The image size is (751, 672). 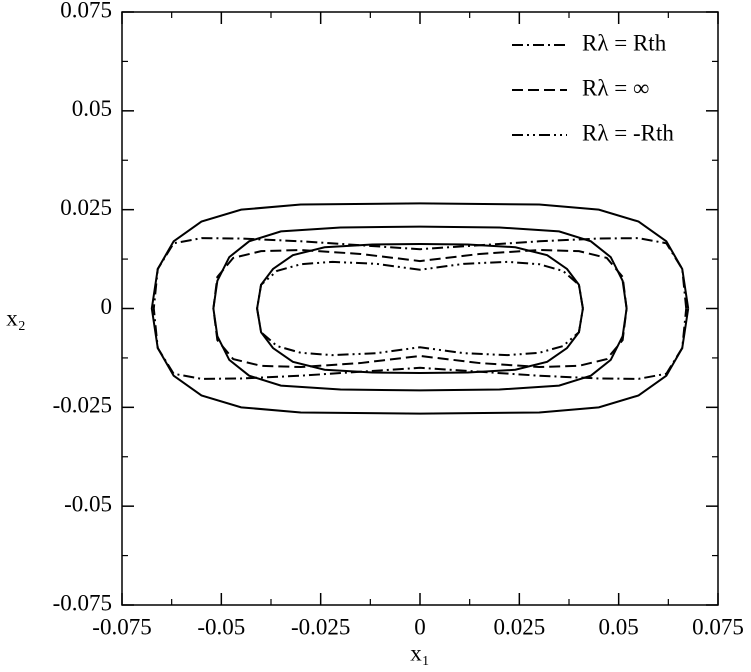 I want to click on x-axis-label: x₁, so click(x=420, y=652).